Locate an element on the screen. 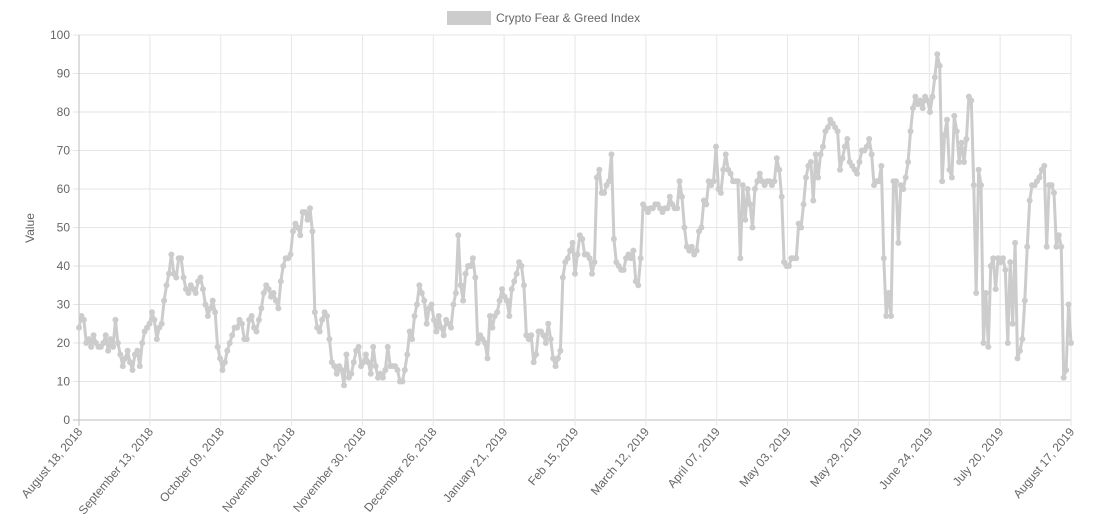  legend: Crypto Fear & Greed Index is located at coordinates (543, 18).